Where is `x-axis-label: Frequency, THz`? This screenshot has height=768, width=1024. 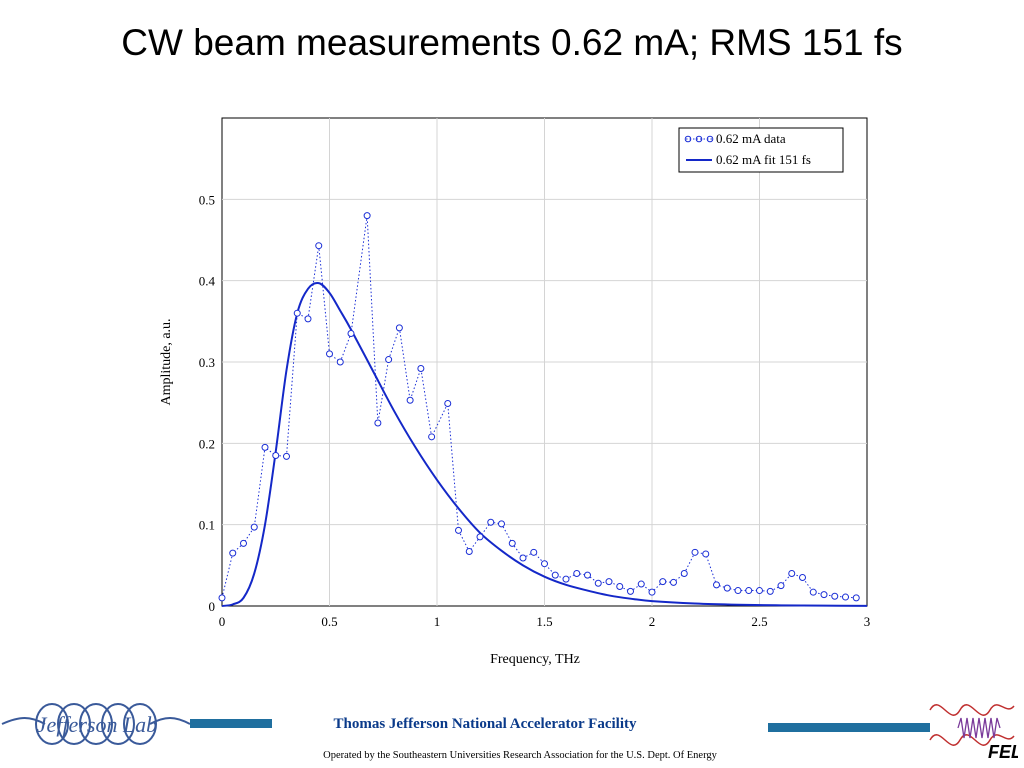 x-axis-label: Frequency, THz is located at coordinates (535, 659).